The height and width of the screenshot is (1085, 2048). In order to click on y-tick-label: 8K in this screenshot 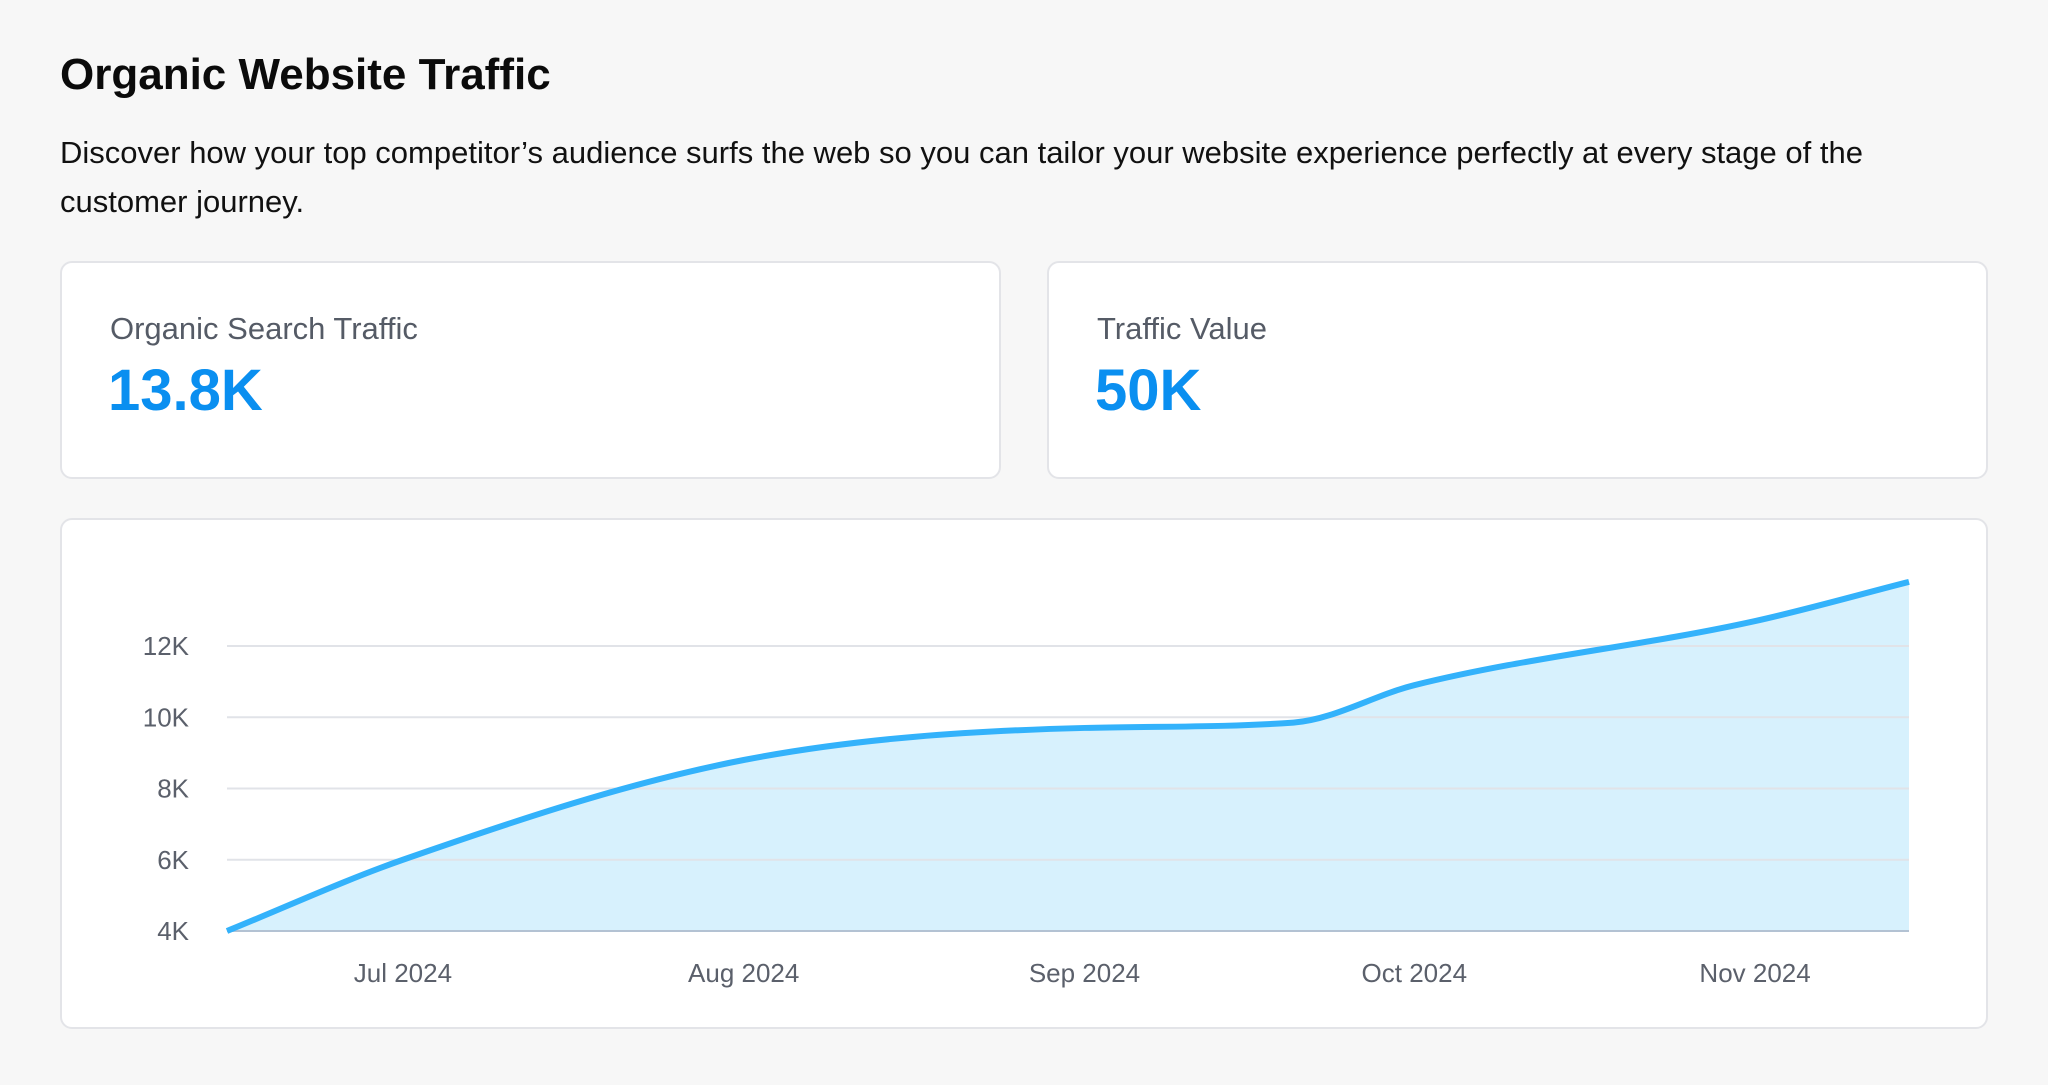, I will do `click(173, 789)`.